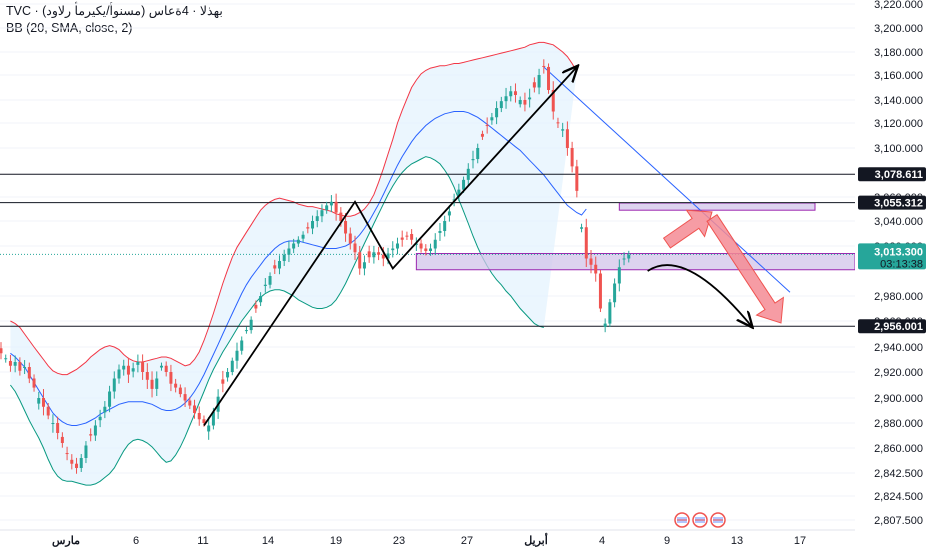  Describe the element at coordinates (898, 348) in the screenshot. I see `price-tick-label: 2,940.000` at that location.